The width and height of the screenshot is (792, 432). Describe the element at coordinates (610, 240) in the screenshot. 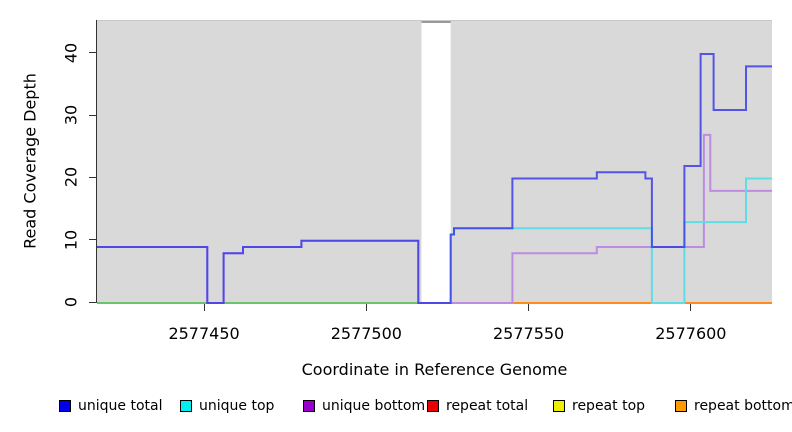

I see `series-line-unique-top` at that location.